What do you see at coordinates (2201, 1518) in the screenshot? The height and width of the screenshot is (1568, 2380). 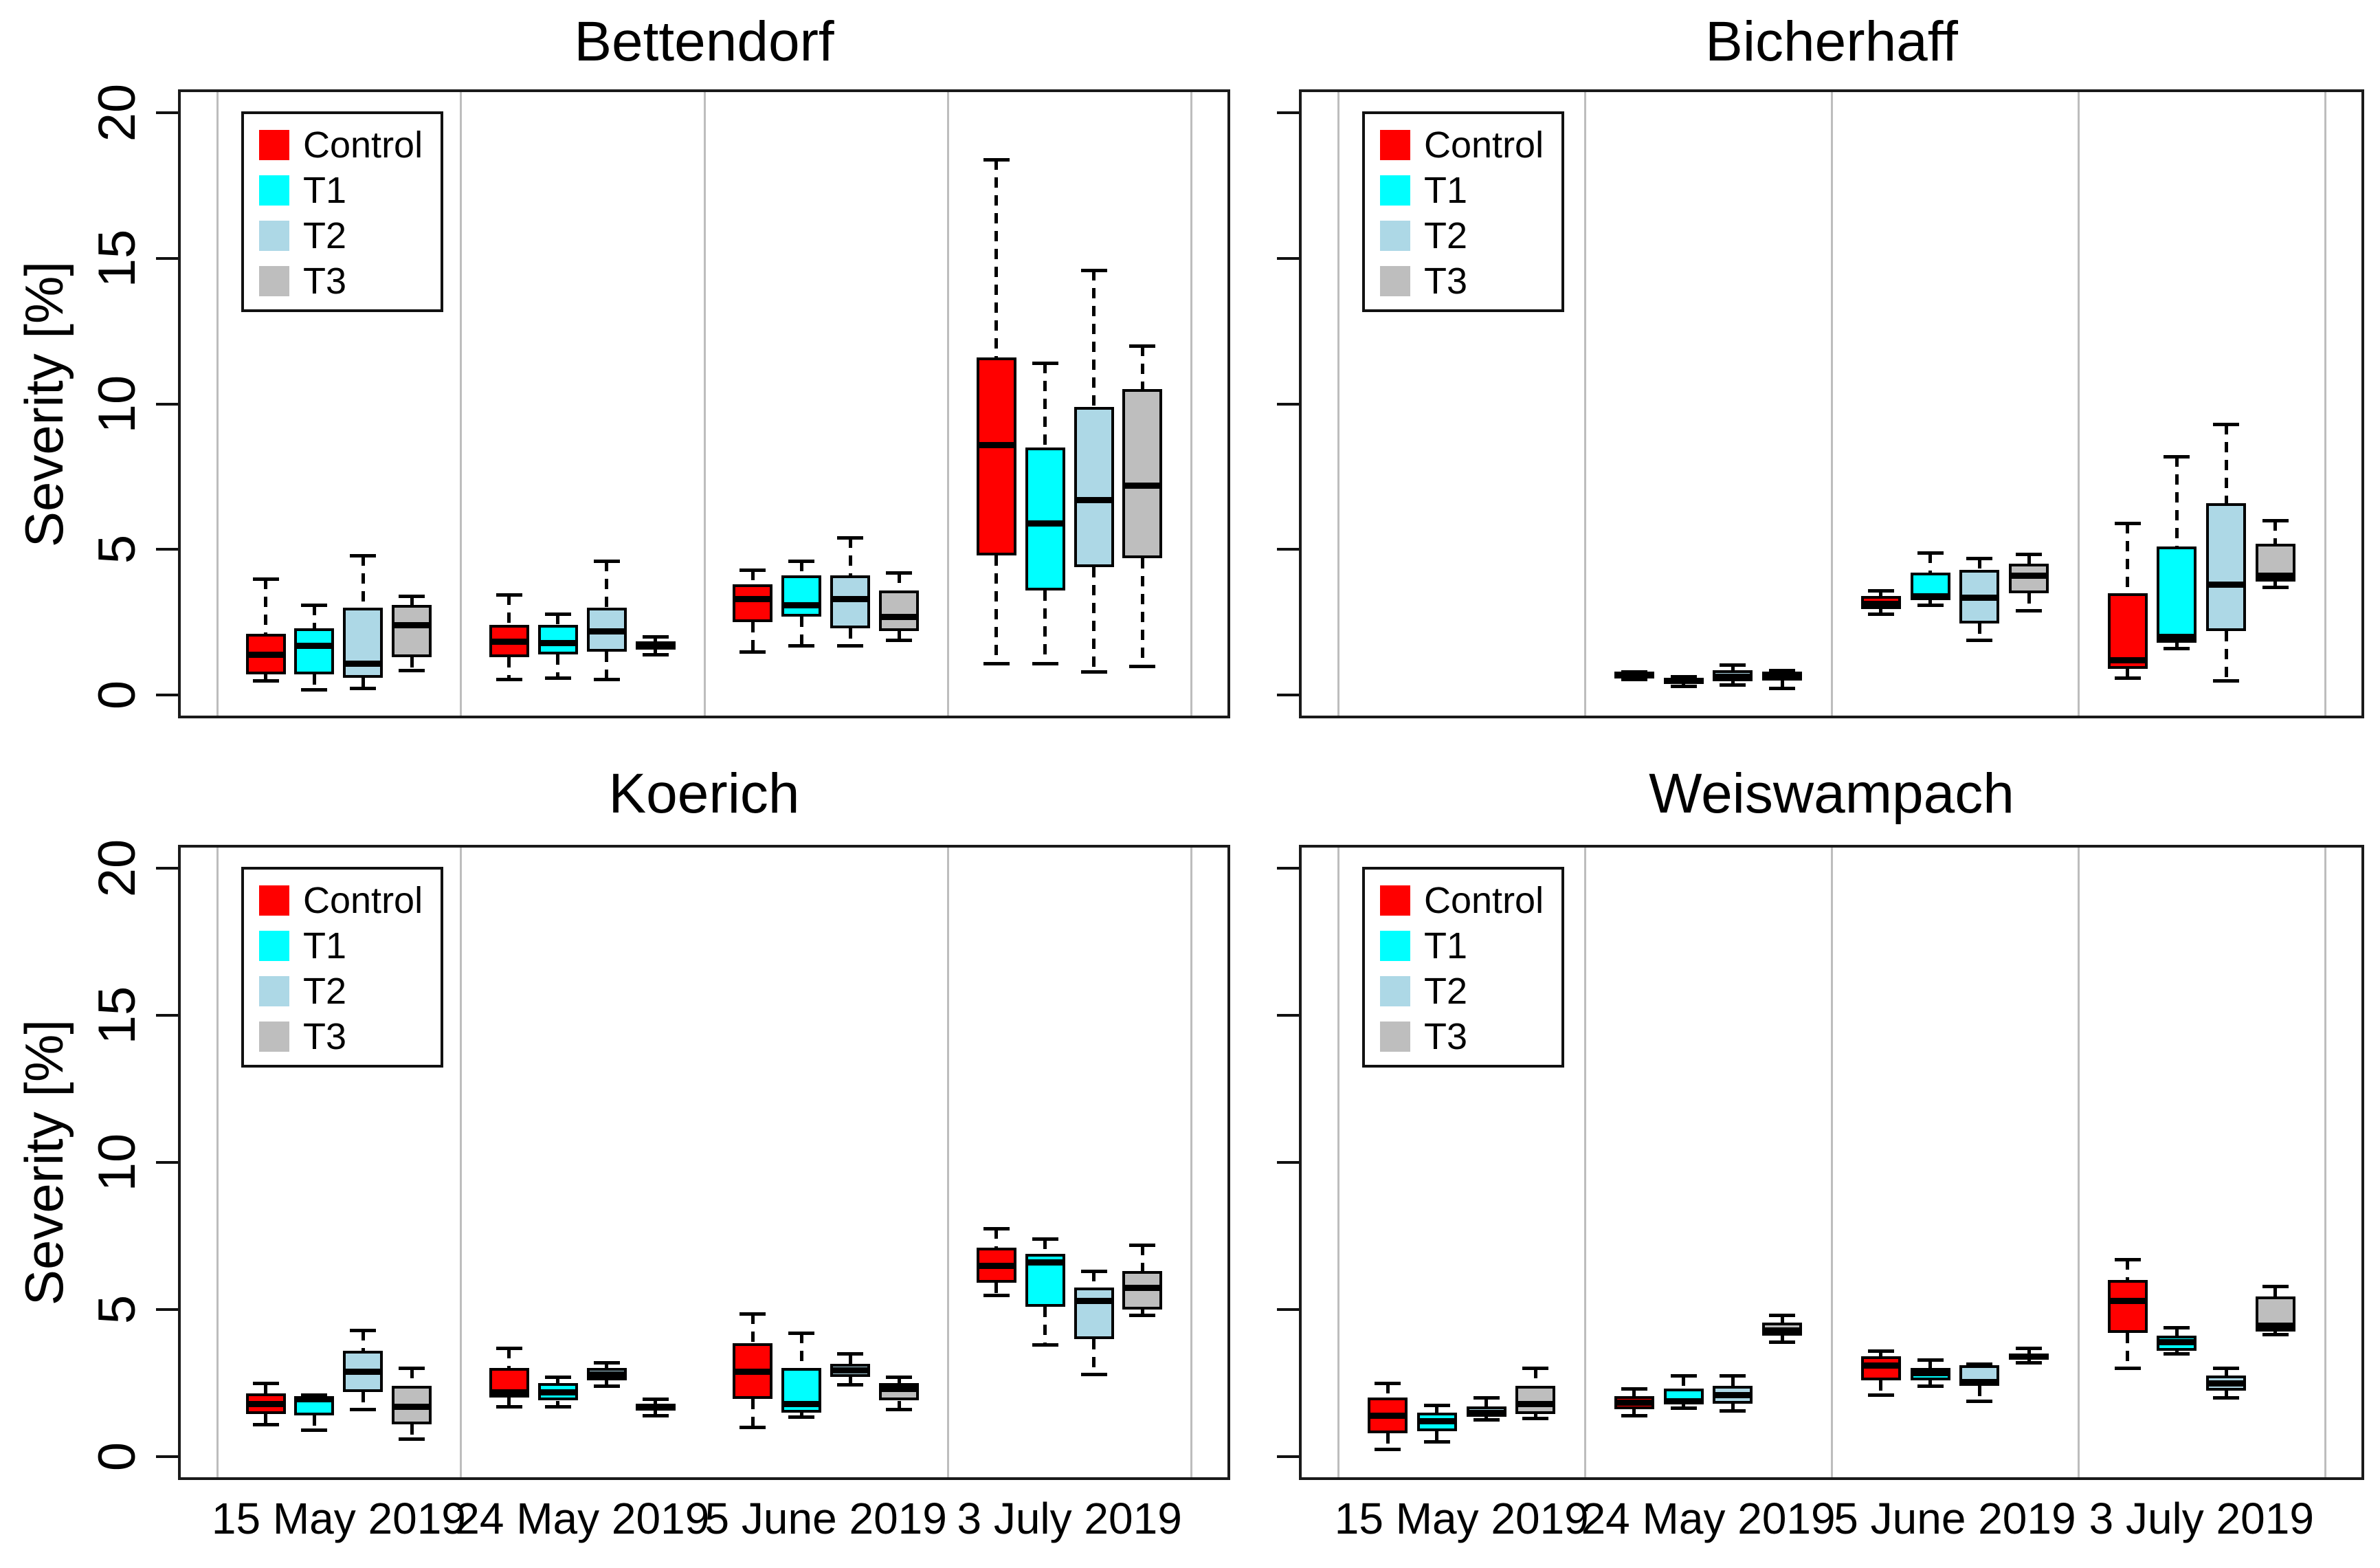 I see `x-tick-label: 3 July 2019` at bounding box center [2201, 1518].